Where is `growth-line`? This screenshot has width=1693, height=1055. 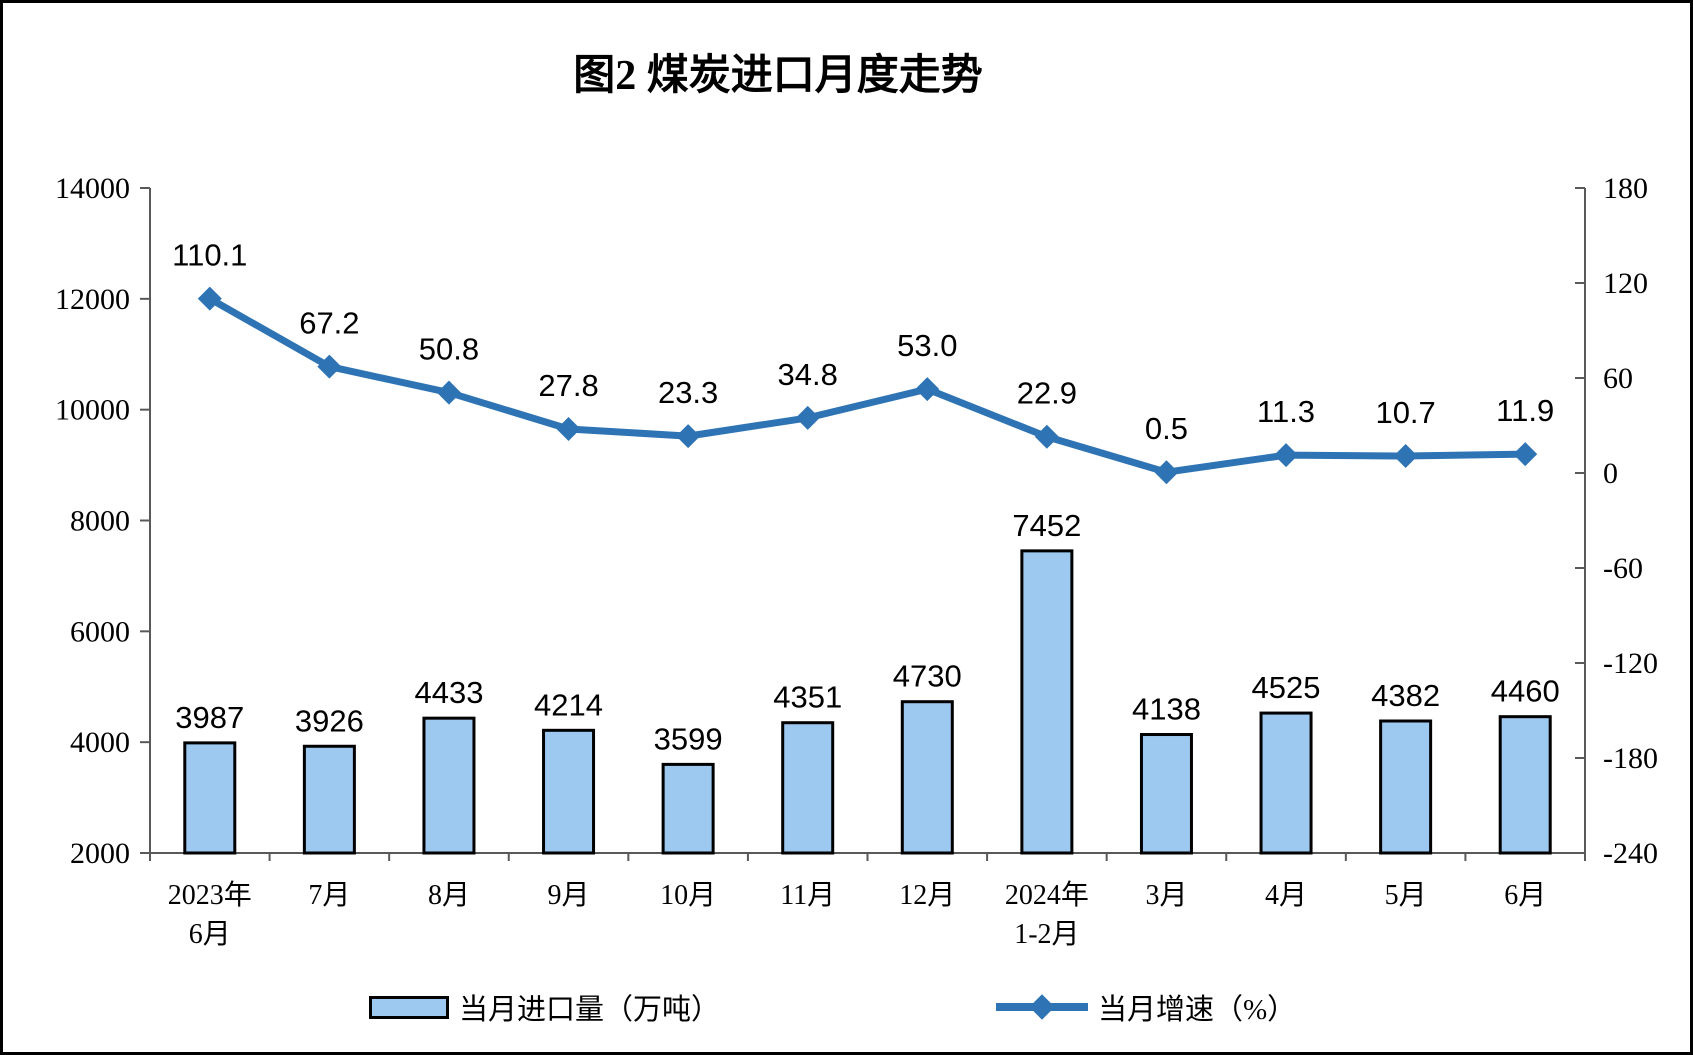
growth-line is located at coordinates (867, 385).